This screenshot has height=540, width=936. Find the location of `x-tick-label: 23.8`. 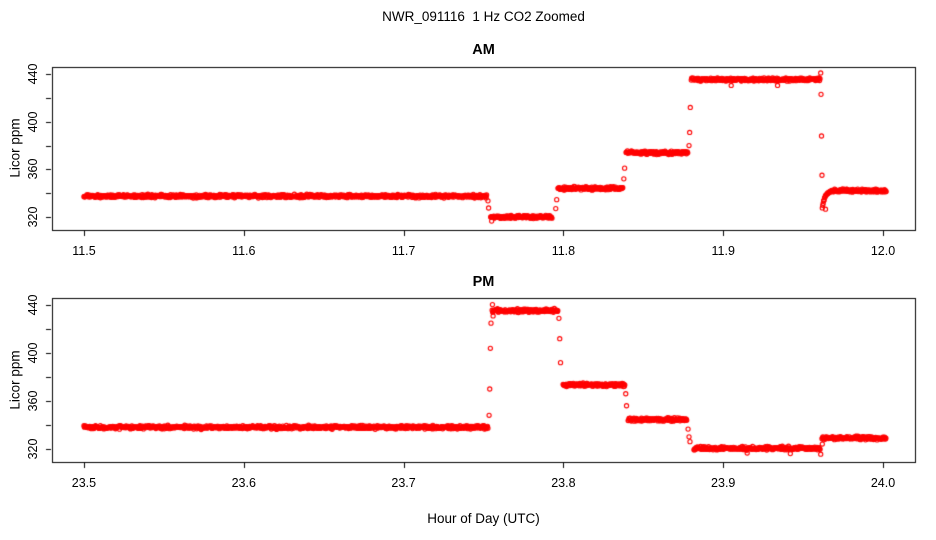

x-tick-label: 23.8 is located at coordinates (563, 483).